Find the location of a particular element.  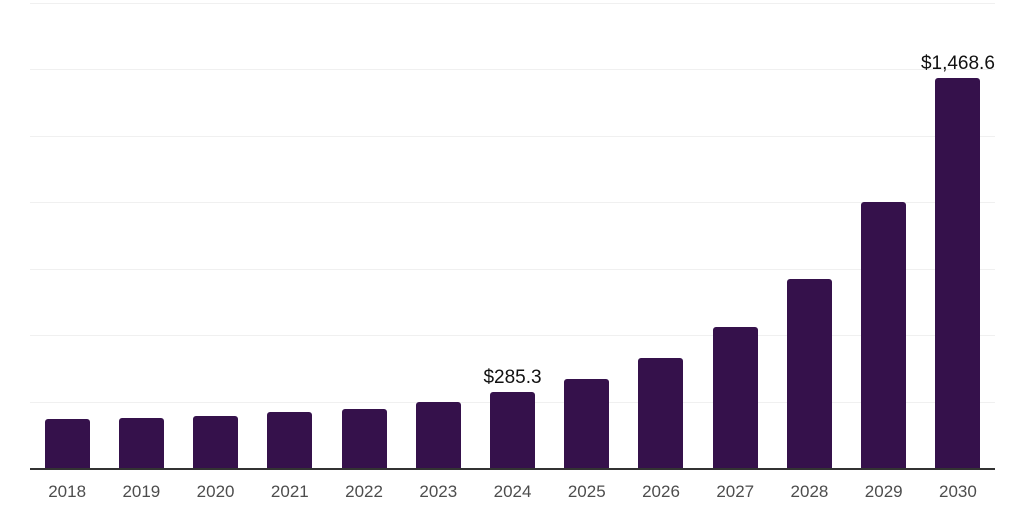

bar-slot-2026 is located at coordinates (661, 235).